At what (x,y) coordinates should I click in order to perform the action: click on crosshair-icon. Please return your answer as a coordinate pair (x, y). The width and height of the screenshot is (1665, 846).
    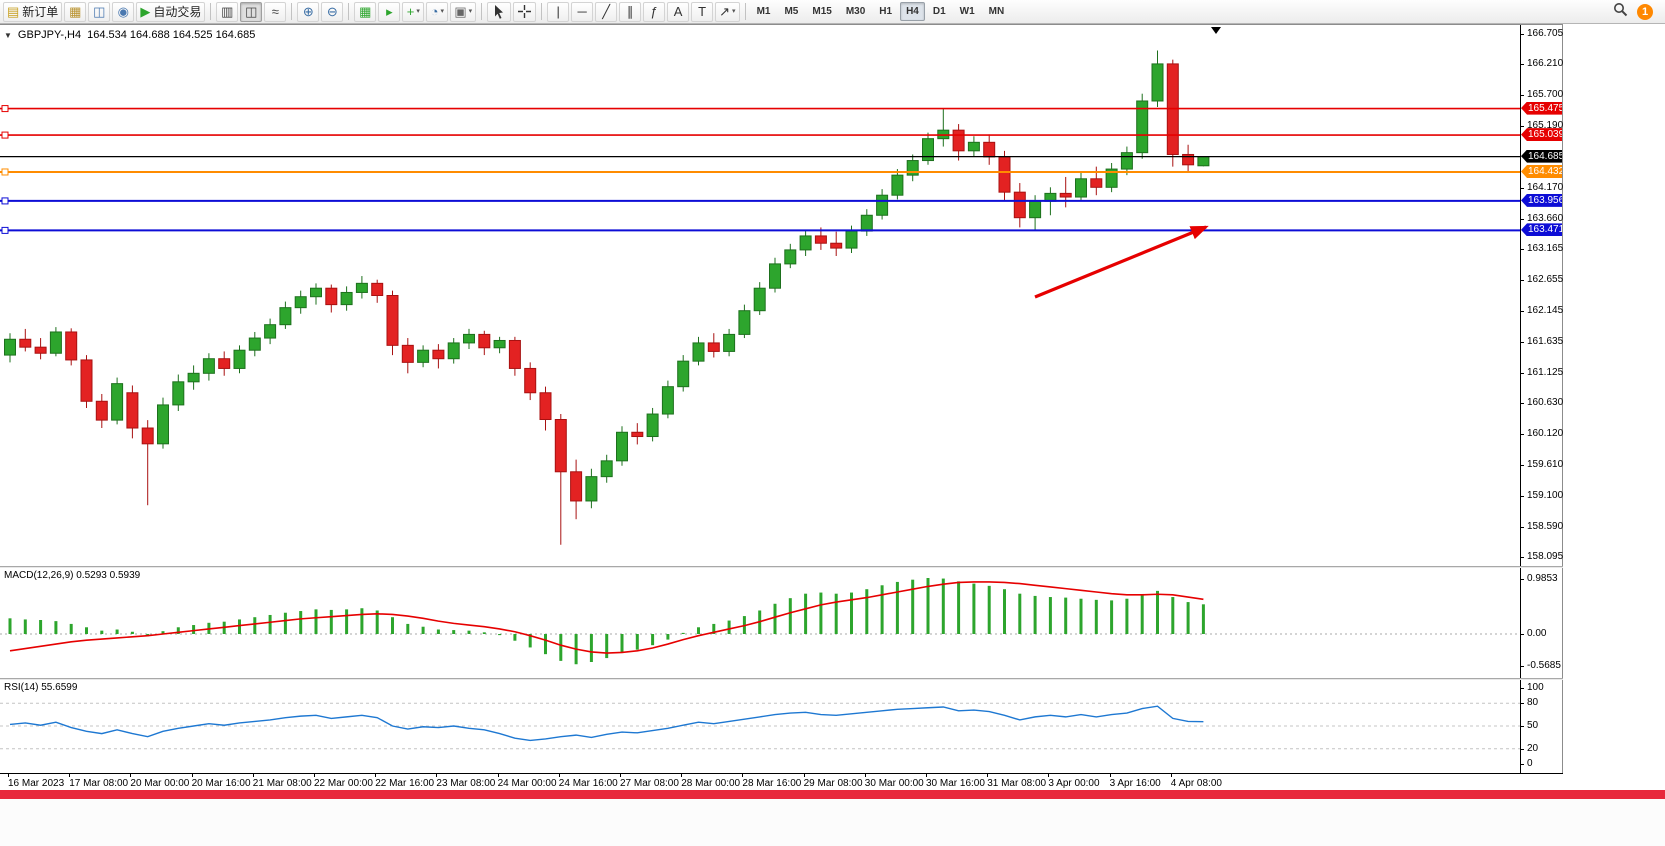
    Looking at the image, I should click on (525, 11).